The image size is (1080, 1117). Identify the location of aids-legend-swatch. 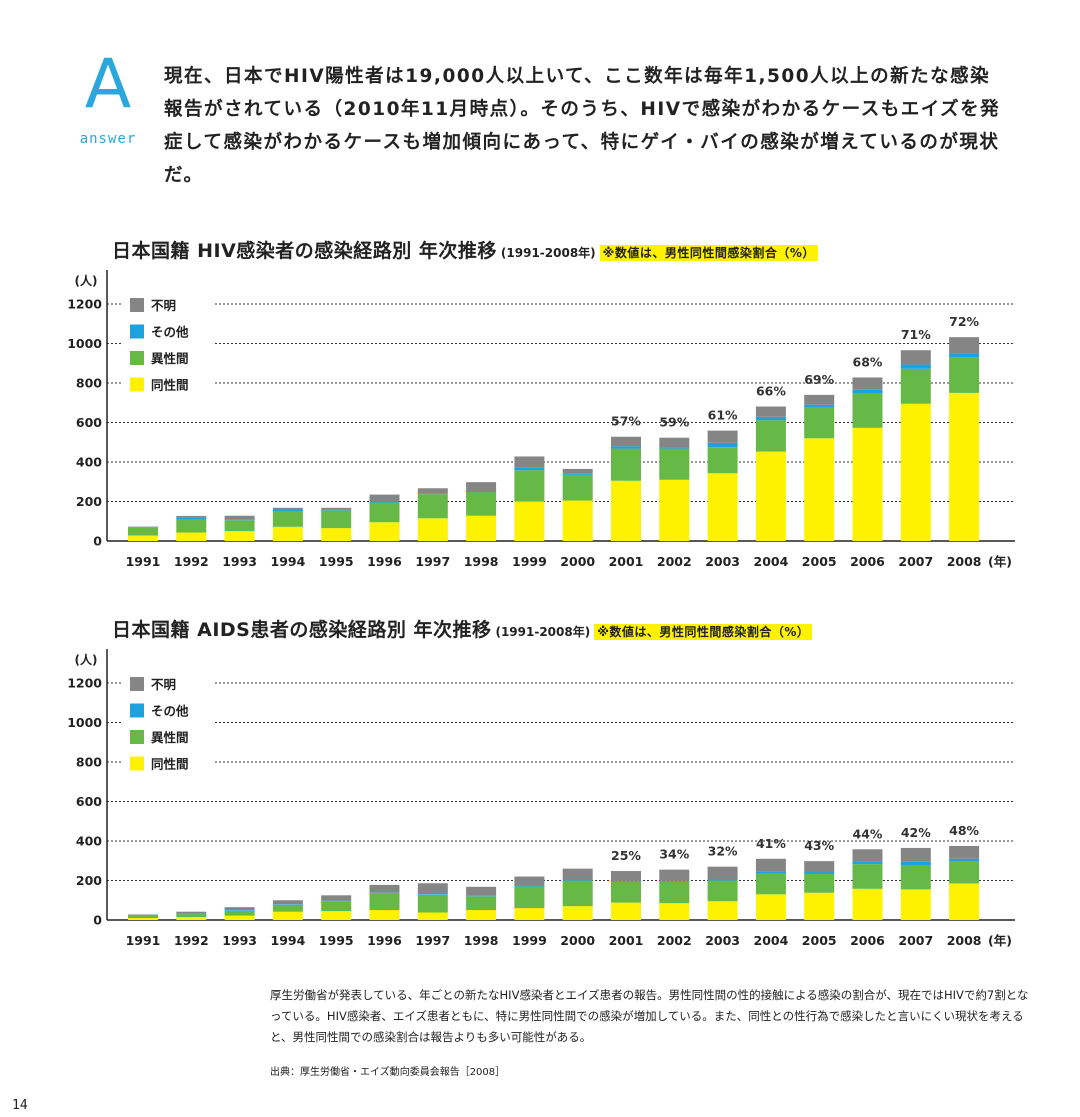
(137, 684).